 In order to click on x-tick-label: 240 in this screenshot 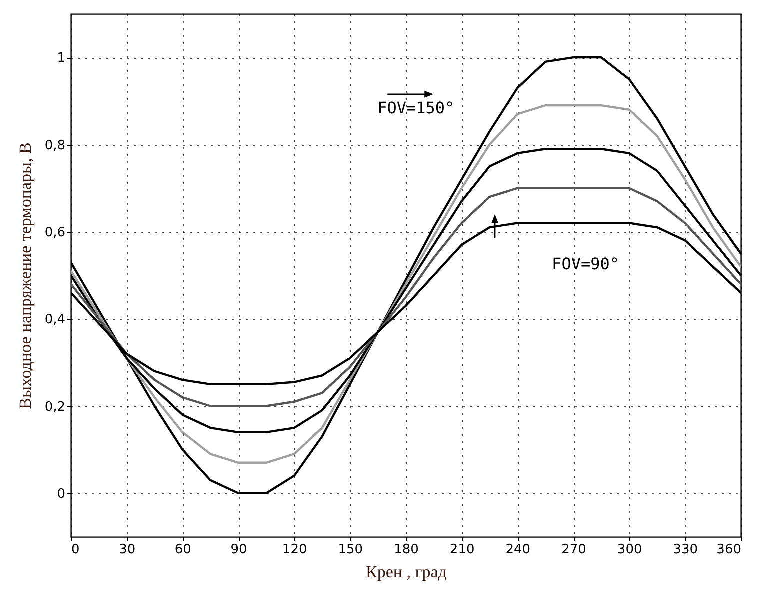, I will do `click(518, 550)`.